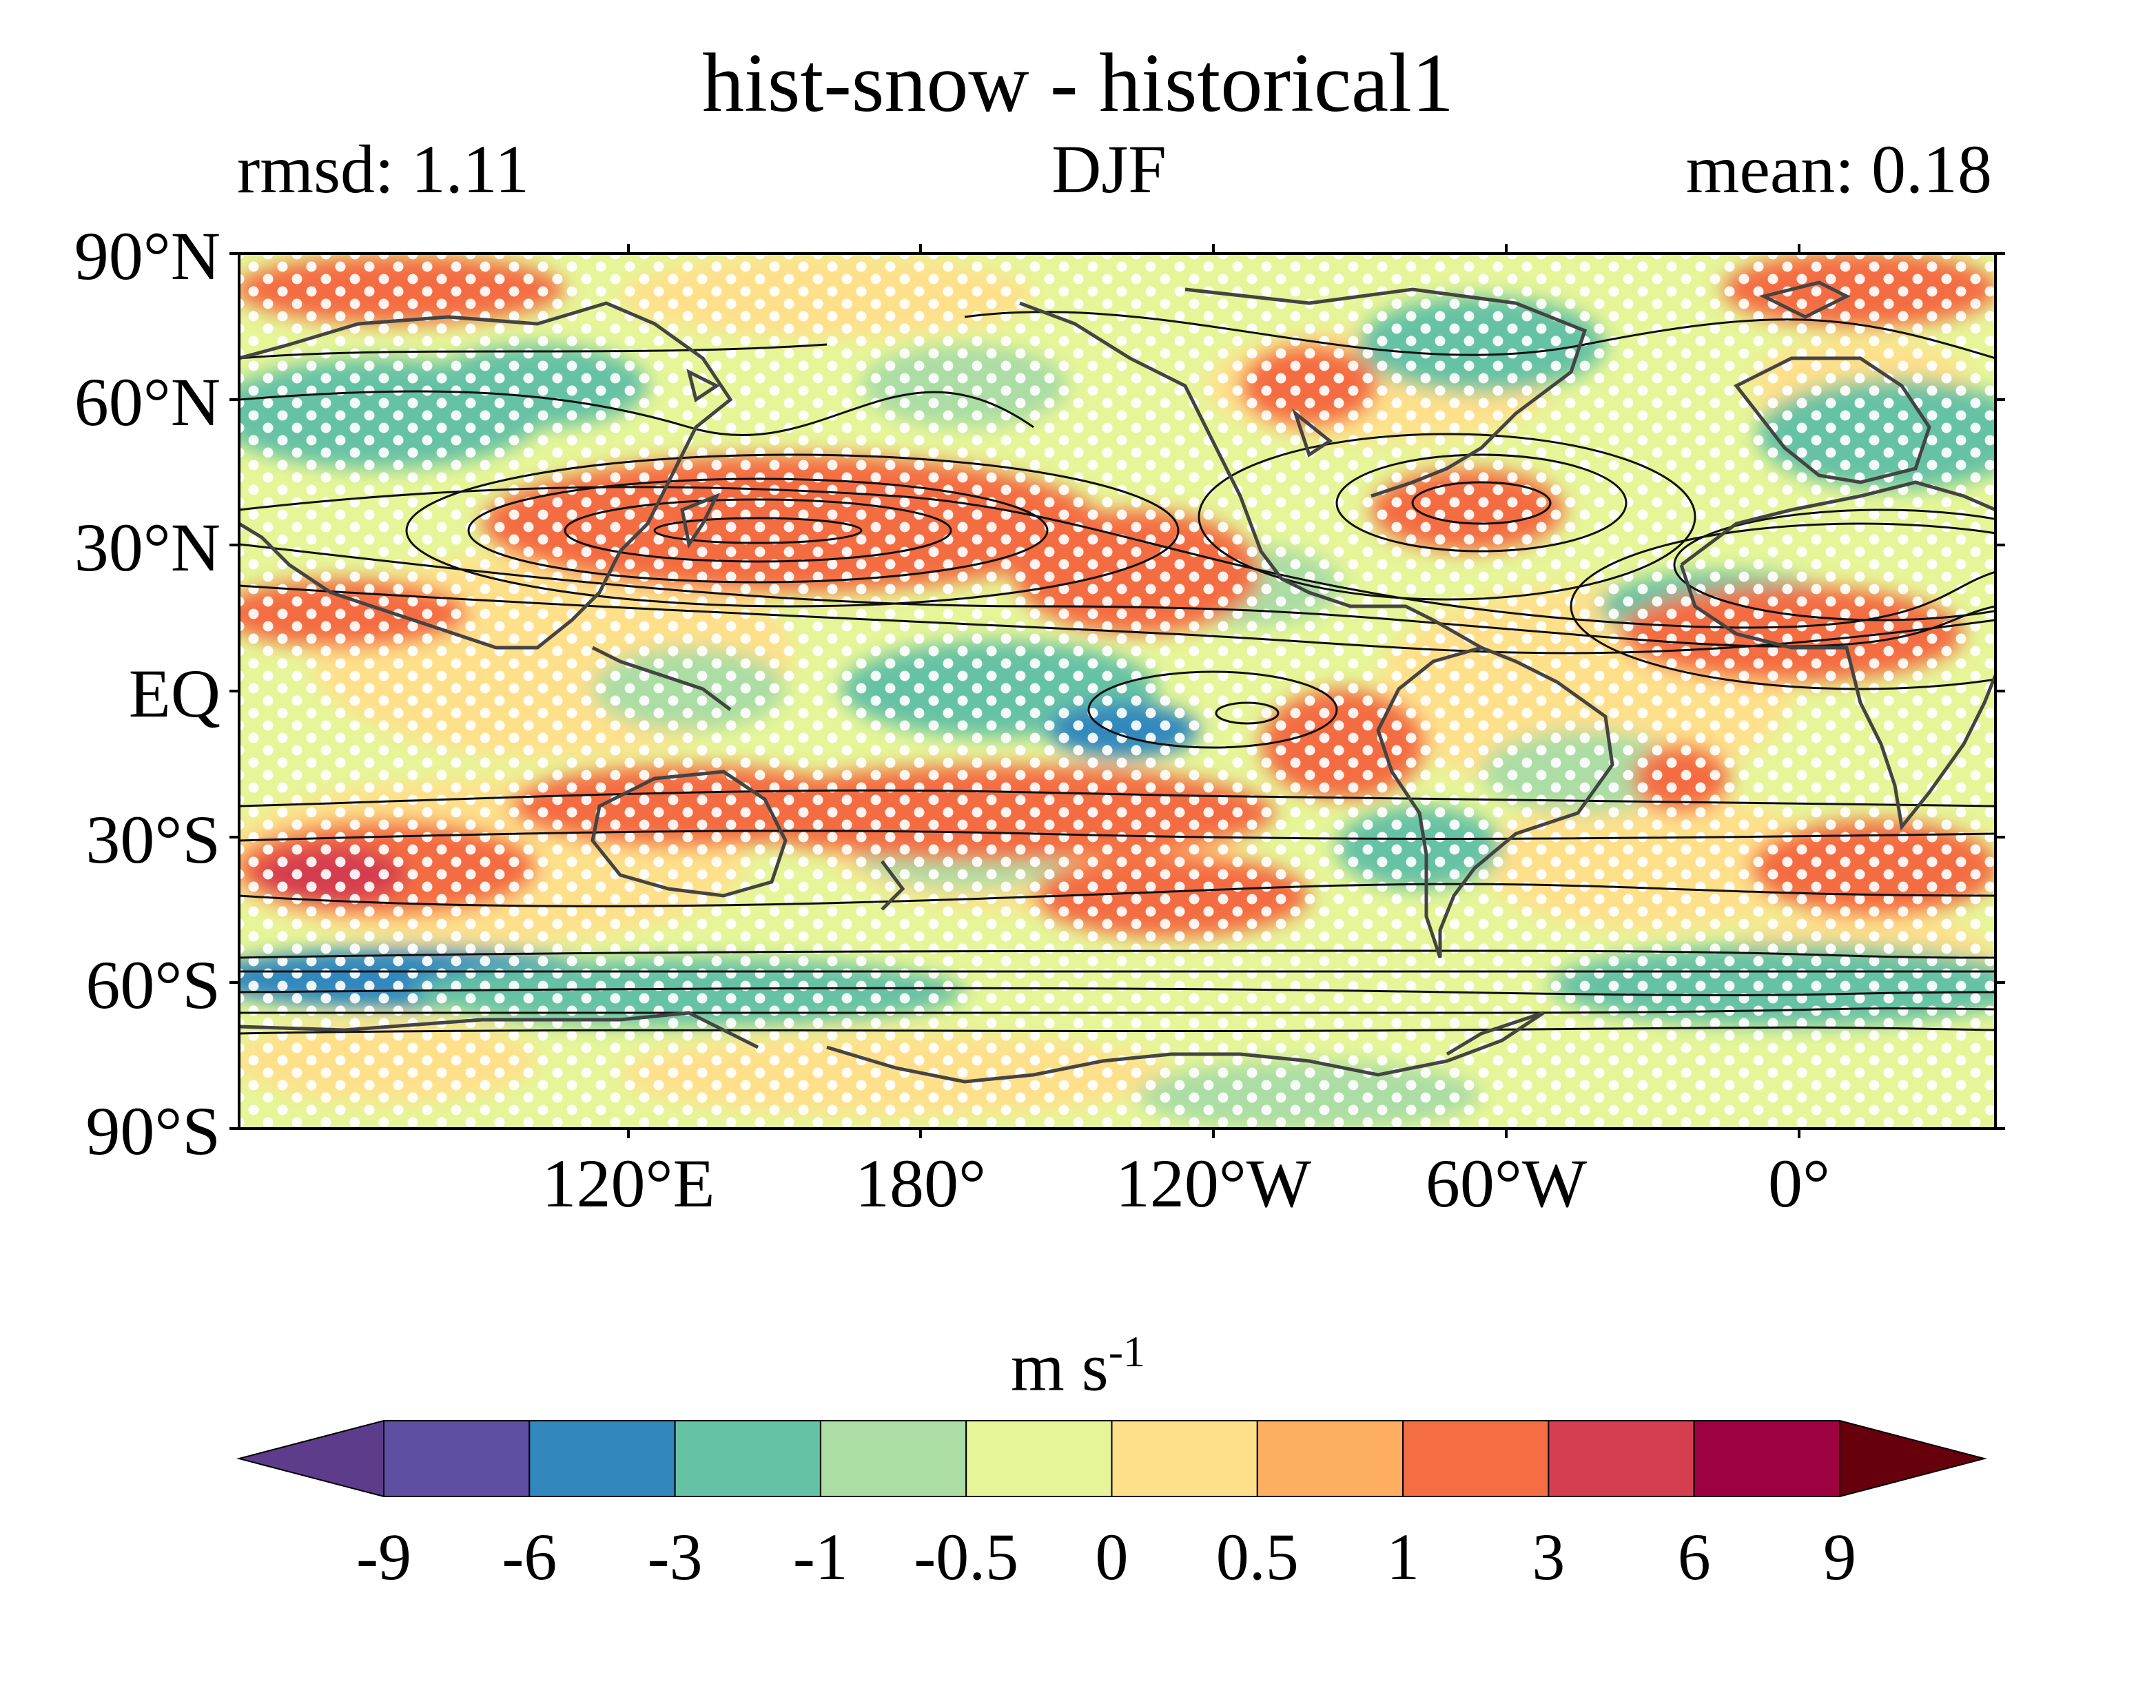  I want to click on colorbar-unit-main: m s, so click(1059, 1367).